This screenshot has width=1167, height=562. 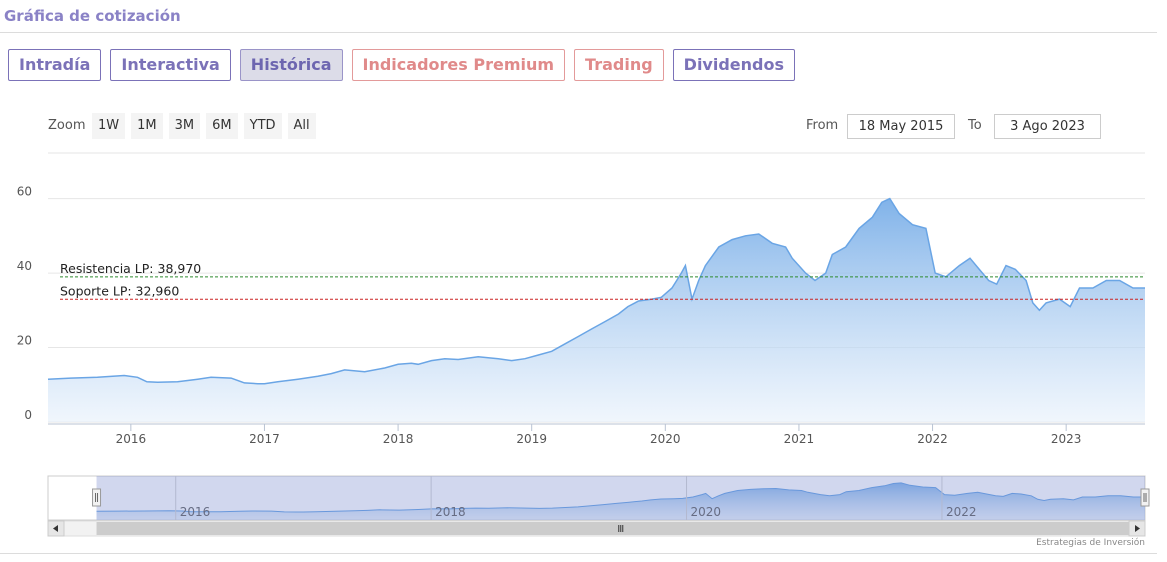 What do you see at coordinates (1066, 439) in the screenshot?
I see `x-tick-label: 2023` at bounding box center [1066, 439].